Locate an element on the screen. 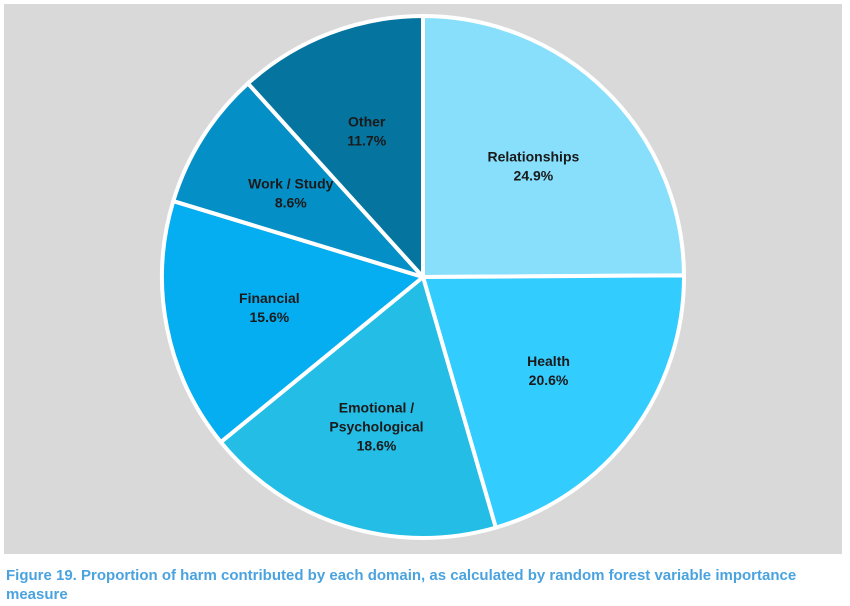 The image size is (850, 606). pie-value-label: 15.6% is located at coordinates (270, 317).